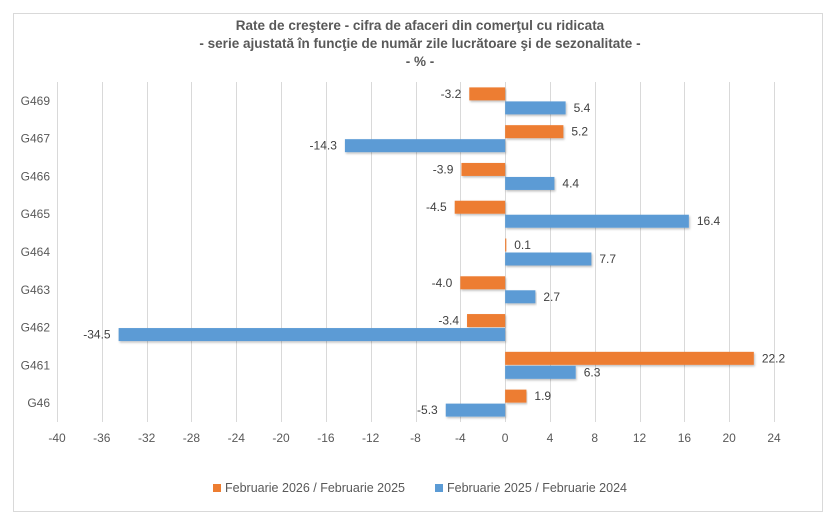 This screenshot has height=526, width=840. What do you see at coordinates (483, 283) in the screenshot?
I see `bar-feb2026-vs-feb2025-G463` at bounding box center [483, 283].